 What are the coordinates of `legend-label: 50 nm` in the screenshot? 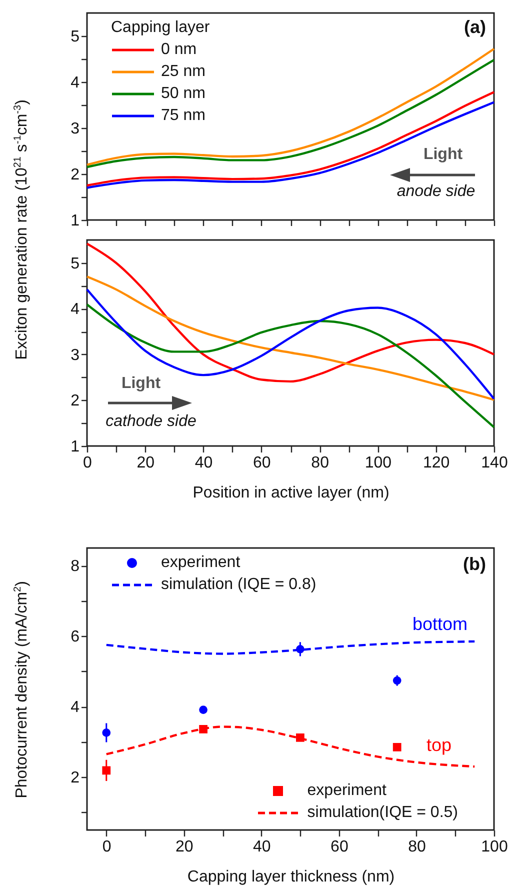 It's located at (183, 94).